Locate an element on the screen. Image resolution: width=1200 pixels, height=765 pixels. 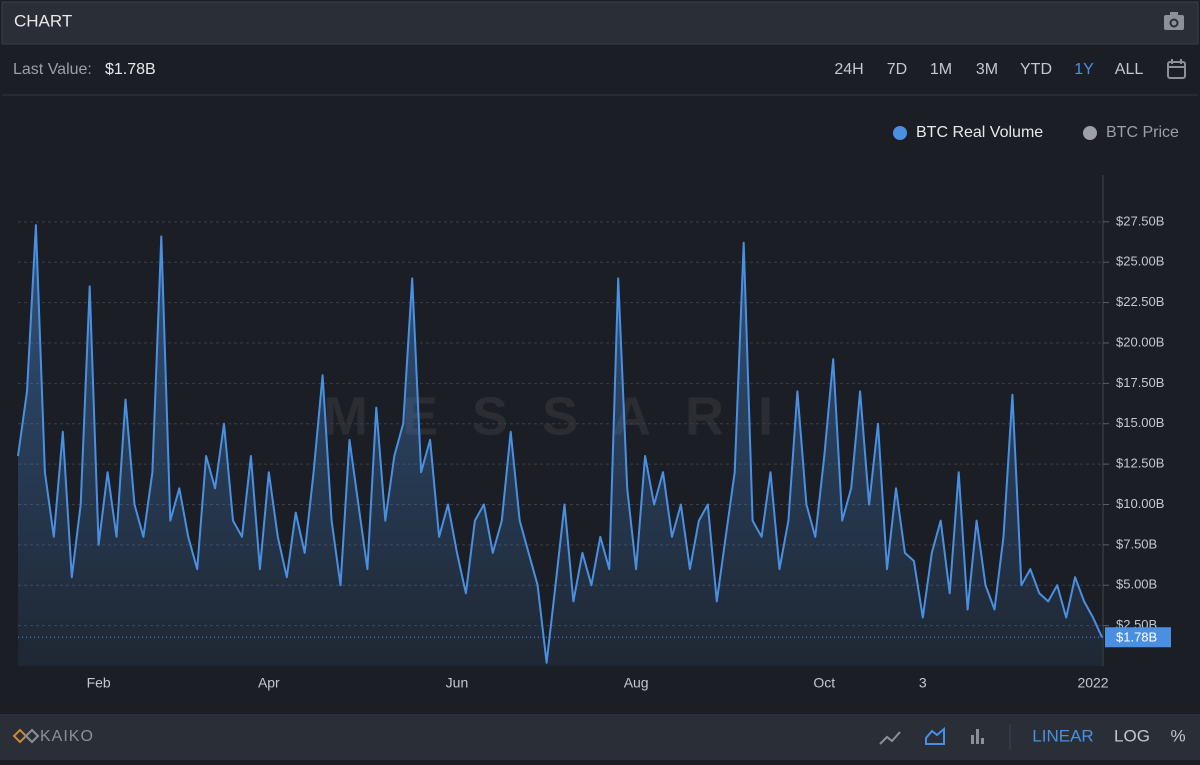
x-tick-label: Jun is located at coordinates (457, 683).